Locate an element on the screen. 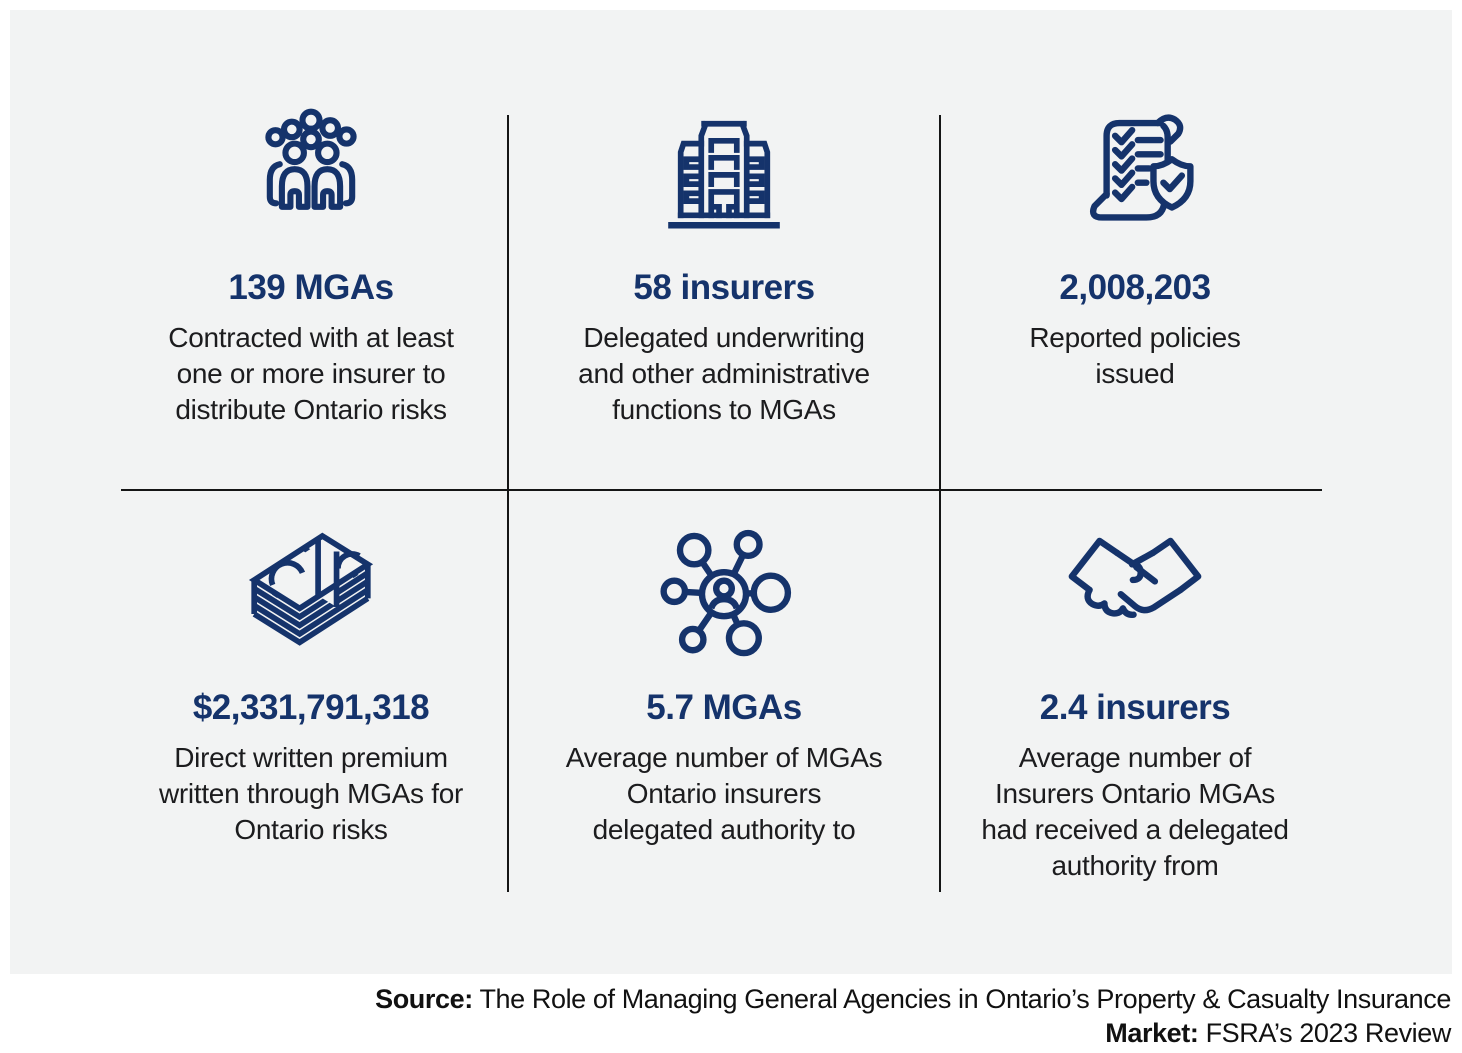 The height and width of the screenshot is (1053, 1462). grid-divider-horizontal is located at coordinates (721, 490).